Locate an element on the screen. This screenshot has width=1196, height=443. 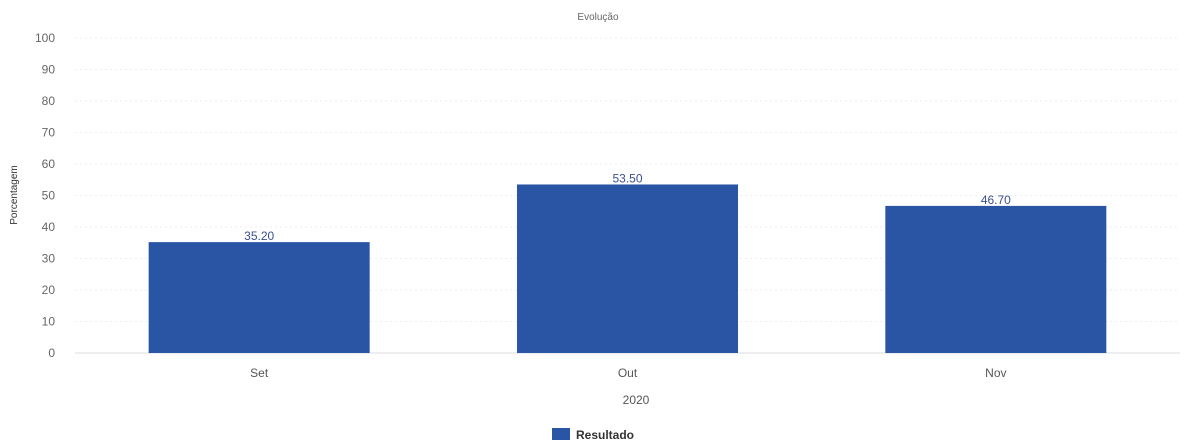
bar-set is located at coordinates (259, 297).